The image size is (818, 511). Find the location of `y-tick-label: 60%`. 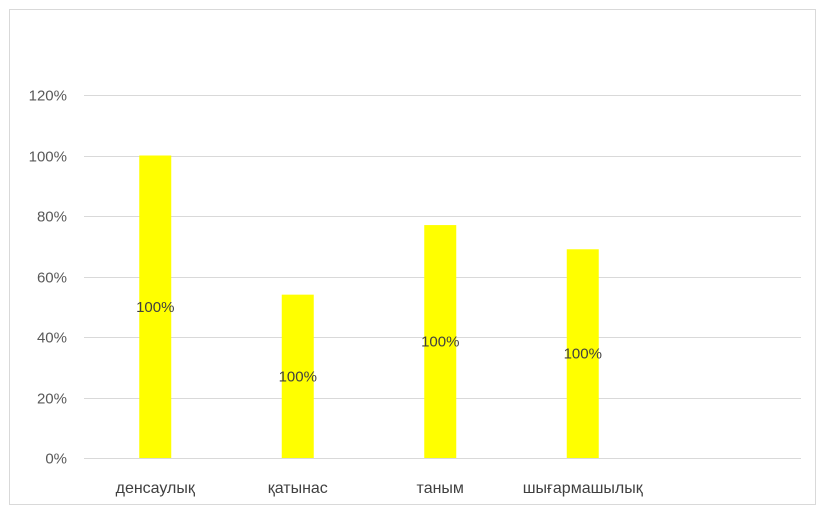

y-tick-label: 60% is located at coordinates (52, 278).